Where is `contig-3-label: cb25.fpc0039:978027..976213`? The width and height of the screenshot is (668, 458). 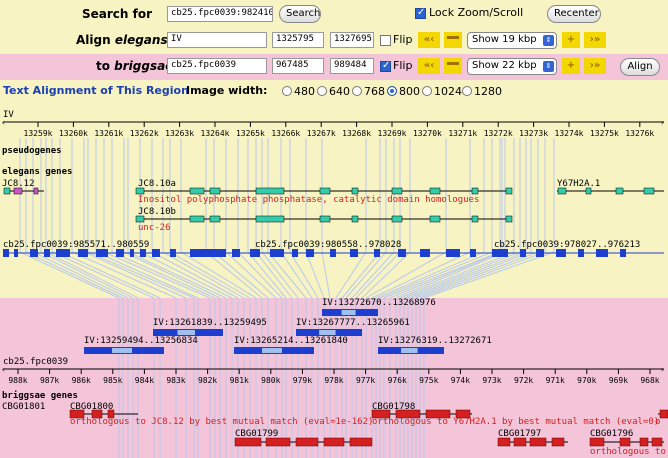 contig-3-label: cb25.fpc0039:978027..976213 is located at coordinates (567, 245).